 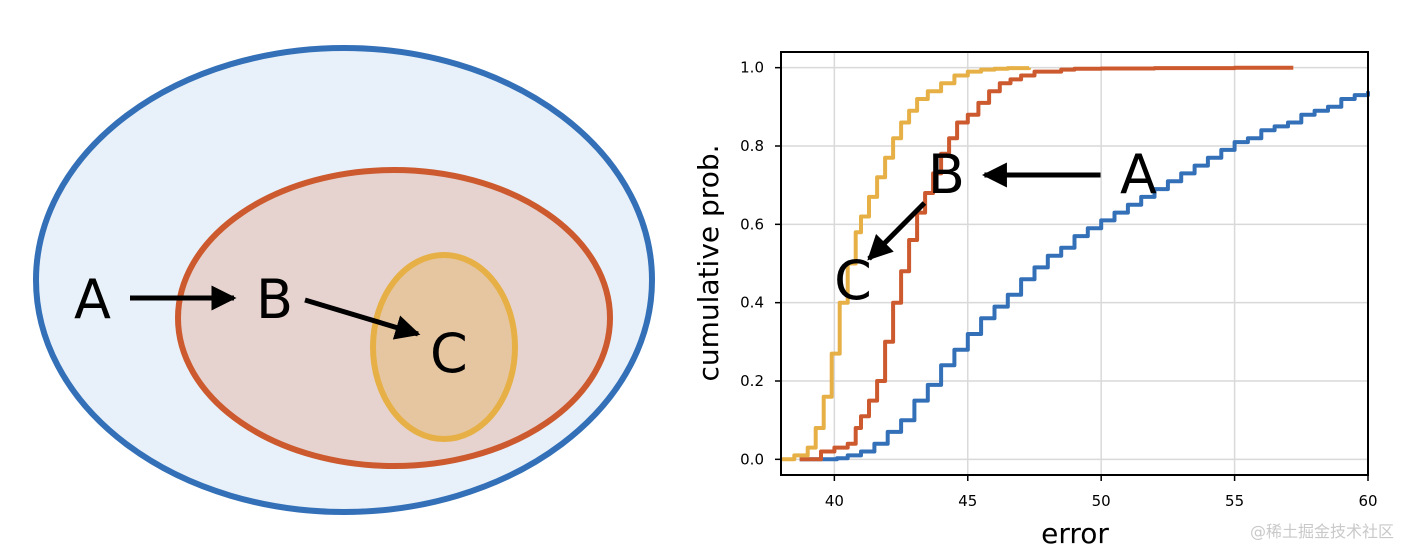 What do you see at coordinates (752, 459) in the screenshot?
I see `y-tick-label: 0.0` at bounding box center [752, 459].